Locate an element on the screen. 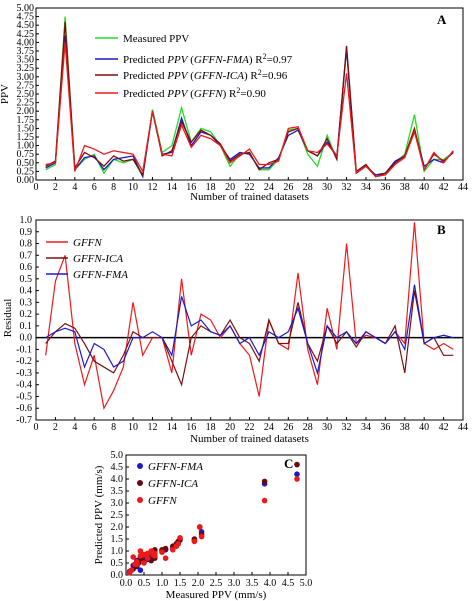 This screenshot has height=601, width=474. y-tick-label: 4.25 is located at coordinates (26, 34).